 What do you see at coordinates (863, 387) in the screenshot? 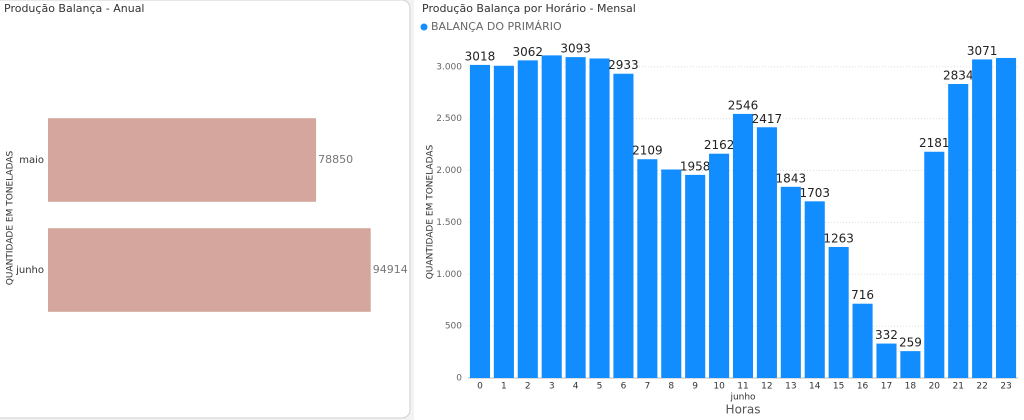
I see `x-tick-label: 16` at bounding box center [863, 387].